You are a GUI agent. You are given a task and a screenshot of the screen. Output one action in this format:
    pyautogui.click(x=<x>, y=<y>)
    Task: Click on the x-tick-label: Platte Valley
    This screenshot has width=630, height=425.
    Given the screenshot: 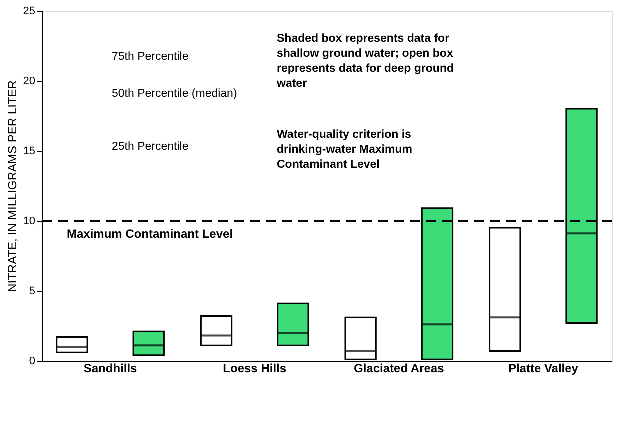 What is the action you would take?
    pyautogui.click(x=543, y=369)
    